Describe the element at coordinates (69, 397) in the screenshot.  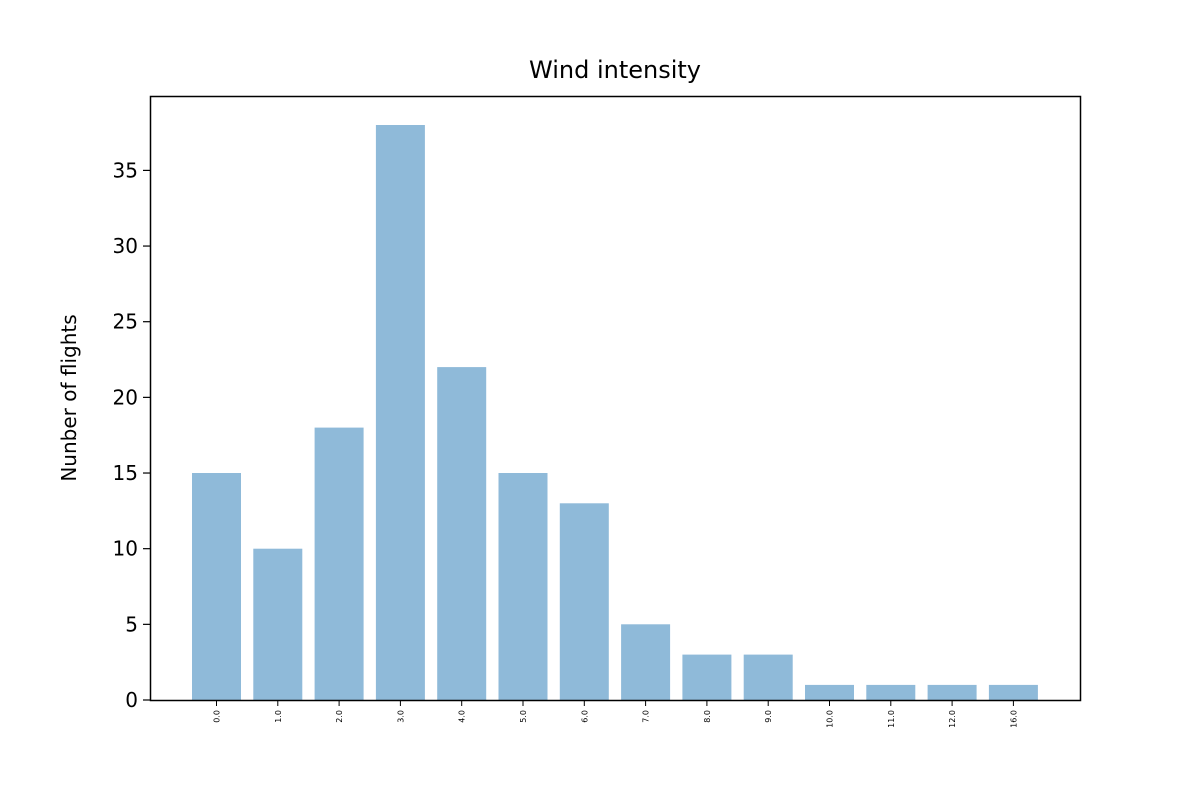
I see `y-axis-label: Nunber of flights` at that location.